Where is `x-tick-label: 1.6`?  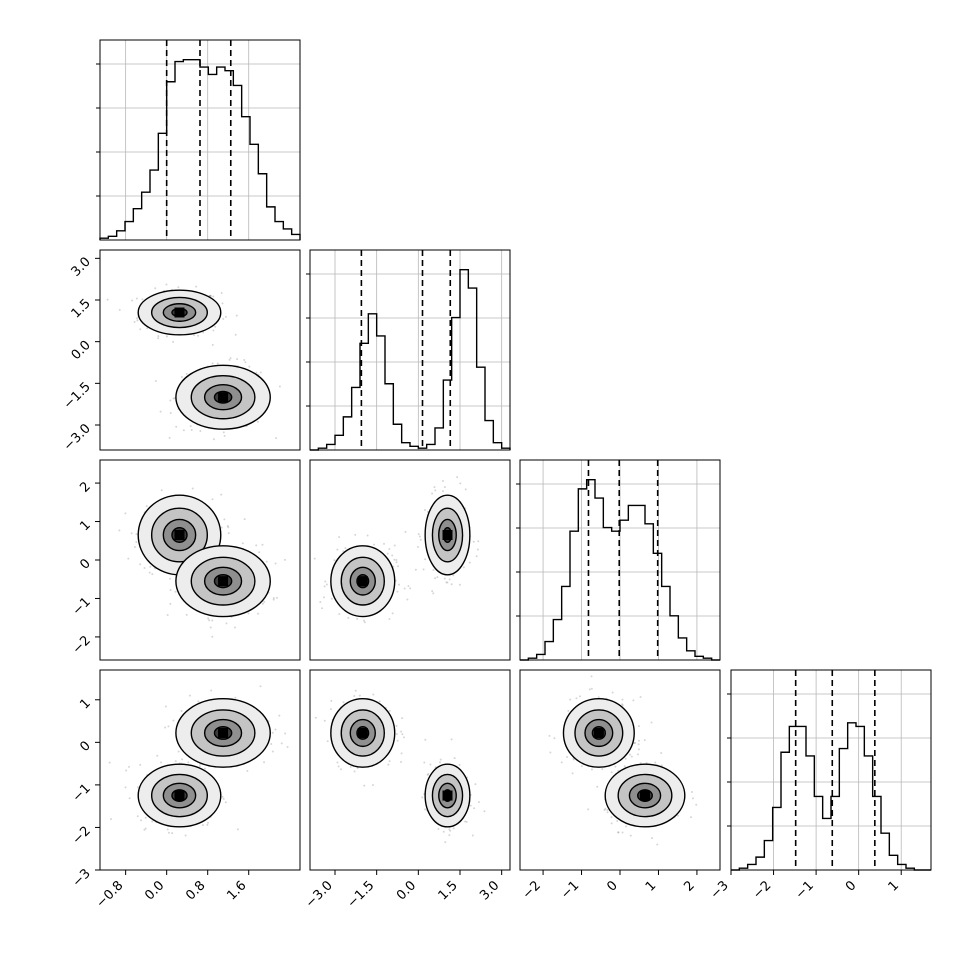
x-tick-label: 1.6 is located at coordinates (236, 890).